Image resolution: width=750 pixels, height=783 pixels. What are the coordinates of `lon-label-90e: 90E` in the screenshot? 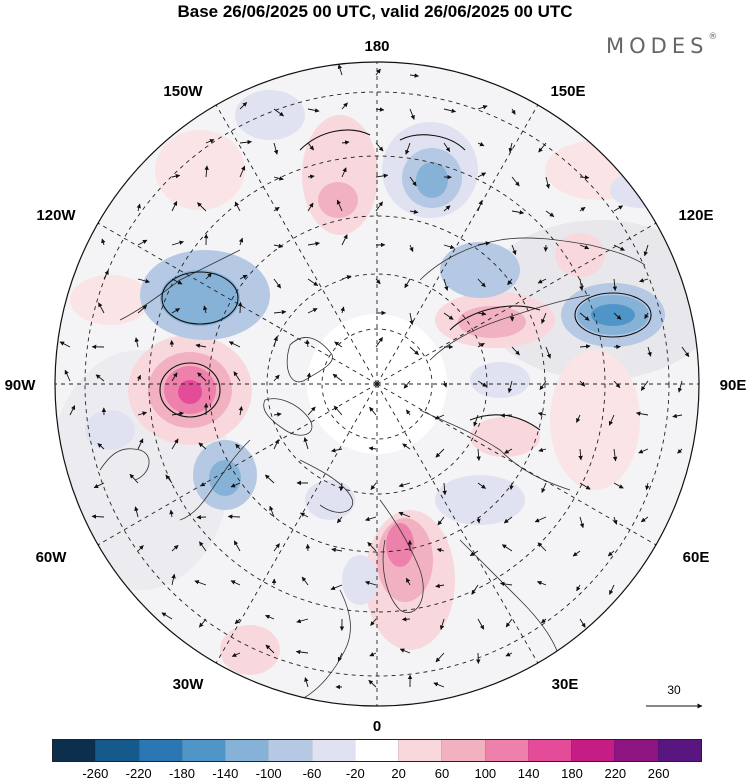 It's located at (733, 385).